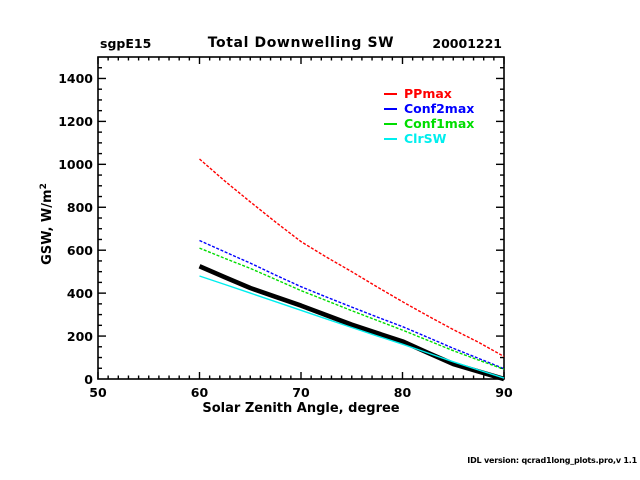 This screenshot has height=480, width=640. I want to click on x-tick-label: 50, so click(98, 392).